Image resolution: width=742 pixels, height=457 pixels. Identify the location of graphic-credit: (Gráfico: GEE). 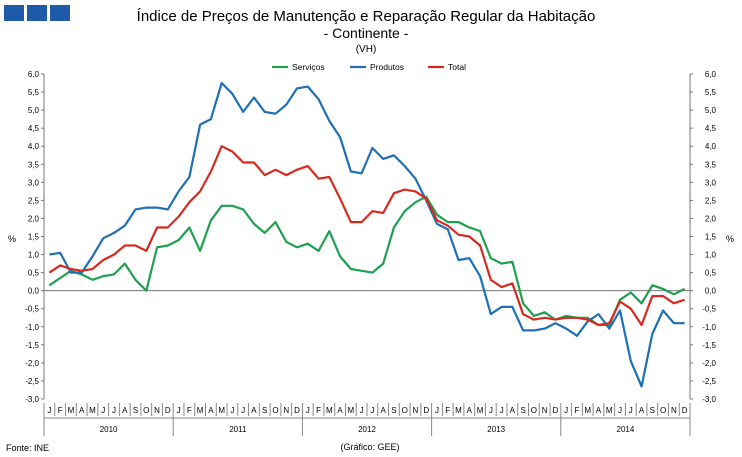
(369, 447).